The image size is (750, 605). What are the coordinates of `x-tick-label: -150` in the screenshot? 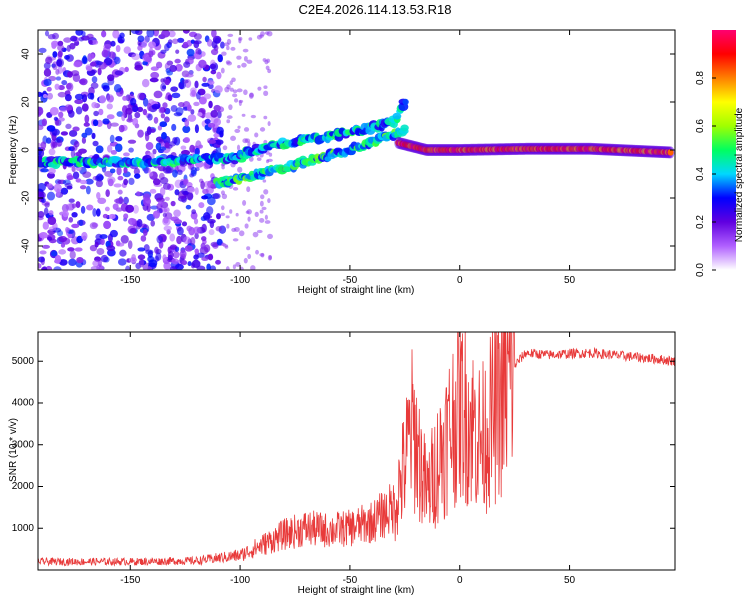 It's located at (130, 280).